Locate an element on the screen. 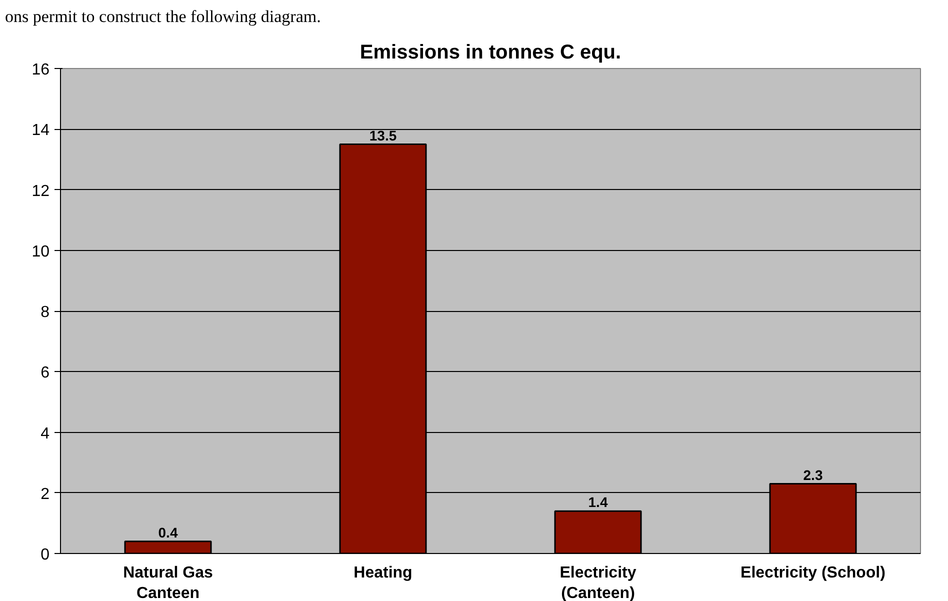 This screenshot has width=948, height=601. y-tick-label: 8 is located at coordinates (45, 313).